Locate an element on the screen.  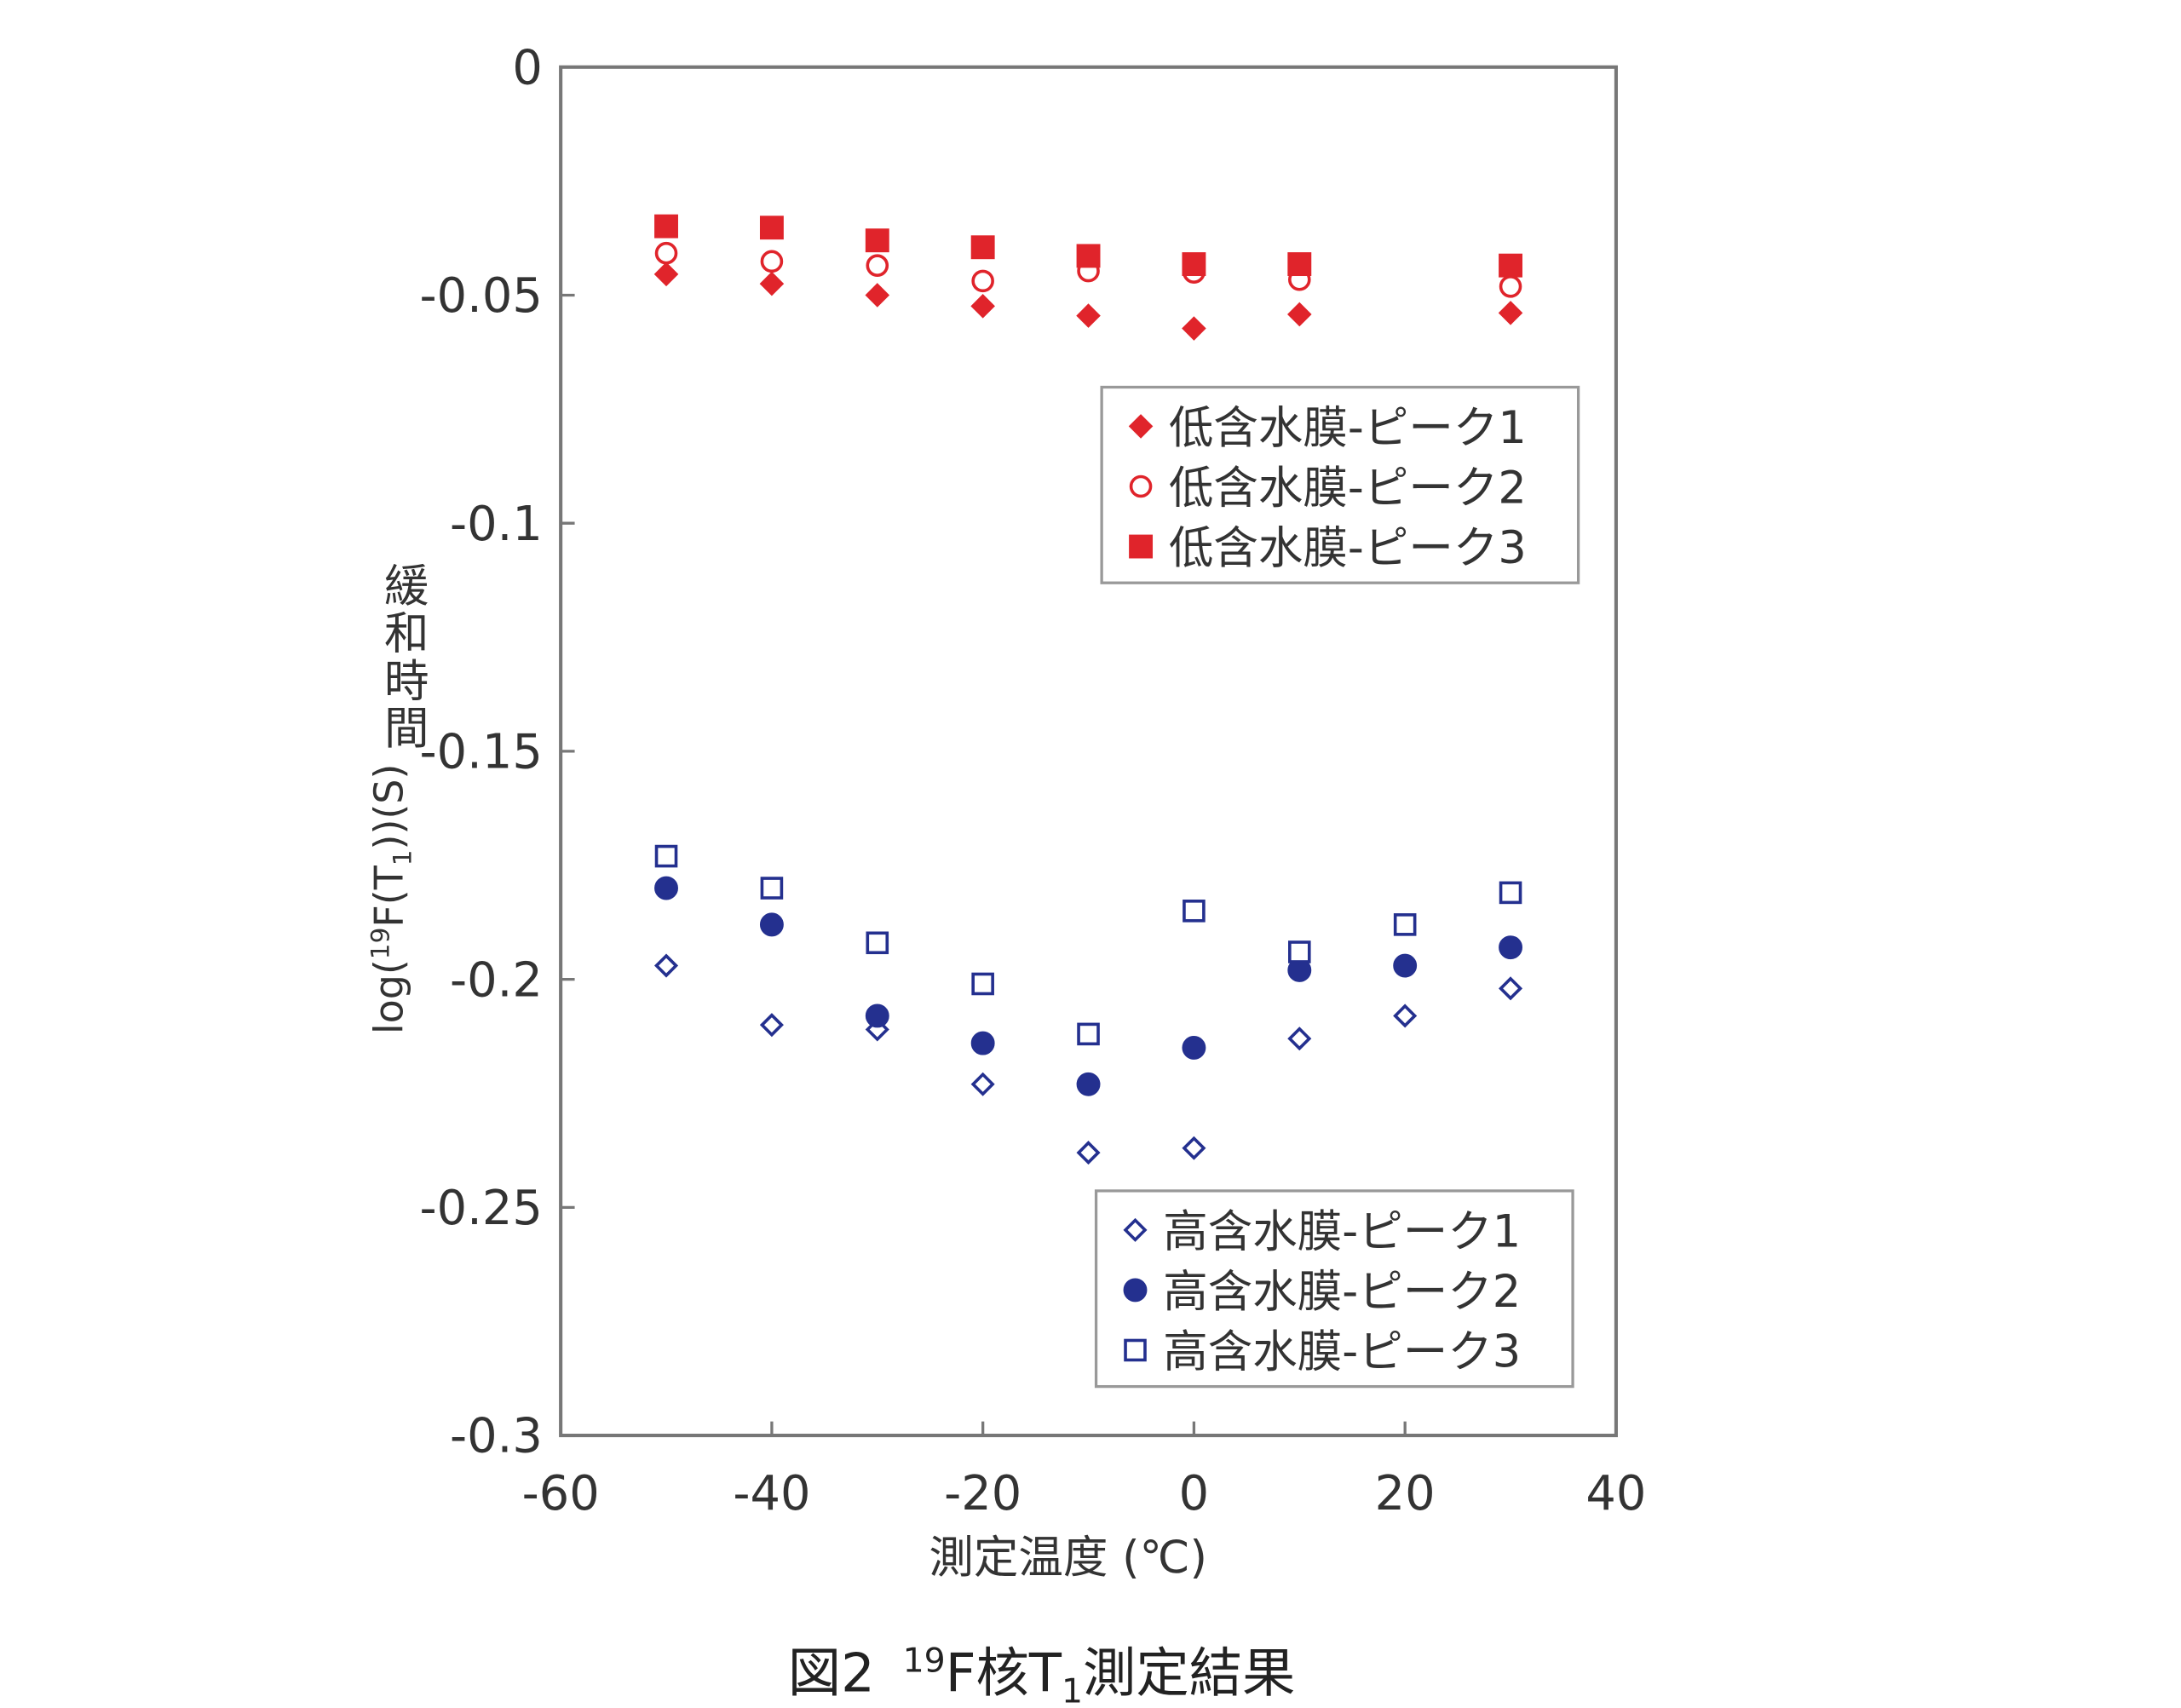
legend-label: 低含水膜-ピーク2 is located at coordinates (1348, 489).